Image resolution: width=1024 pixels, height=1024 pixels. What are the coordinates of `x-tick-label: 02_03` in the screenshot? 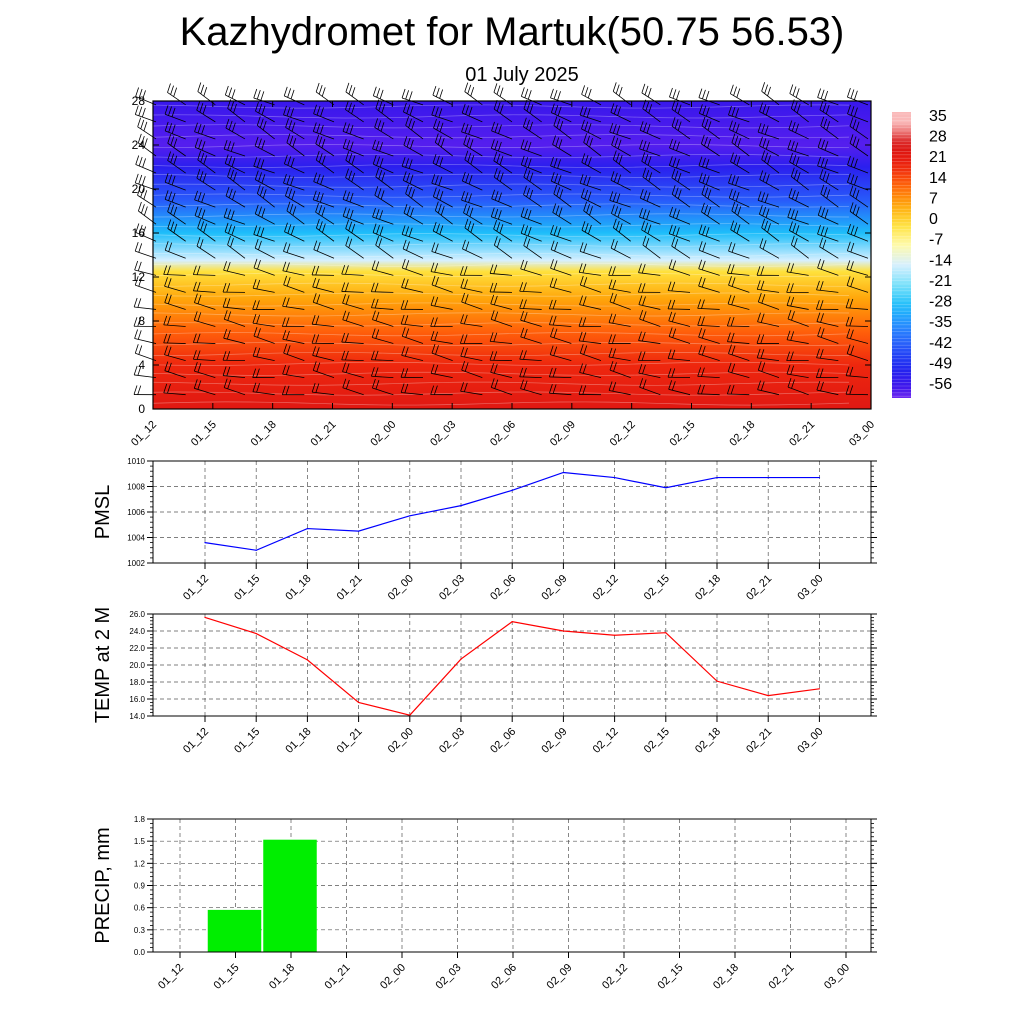 It's located at (452, 588).